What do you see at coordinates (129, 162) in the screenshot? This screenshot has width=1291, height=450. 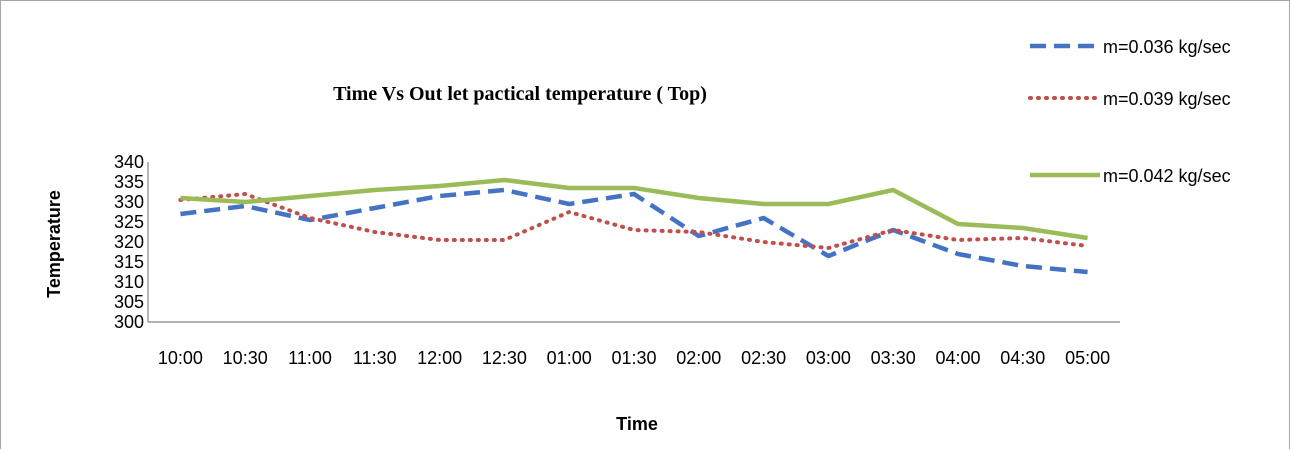 I see `y-tick-label: 340` at bounding box center [129, 162].